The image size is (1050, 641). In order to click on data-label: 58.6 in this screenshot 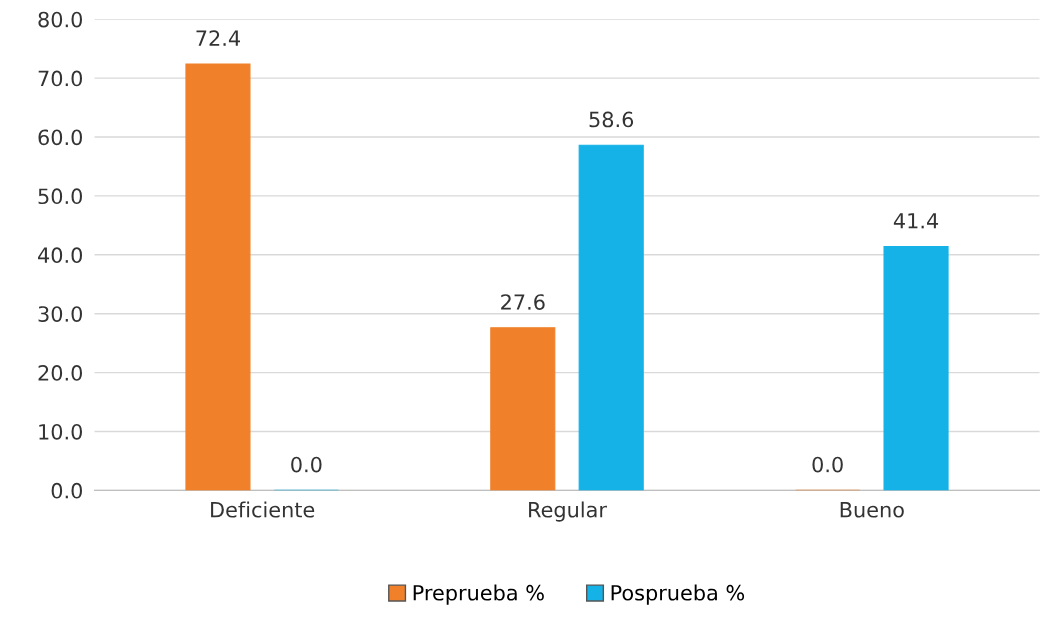, I will do `click(611, 119)`.